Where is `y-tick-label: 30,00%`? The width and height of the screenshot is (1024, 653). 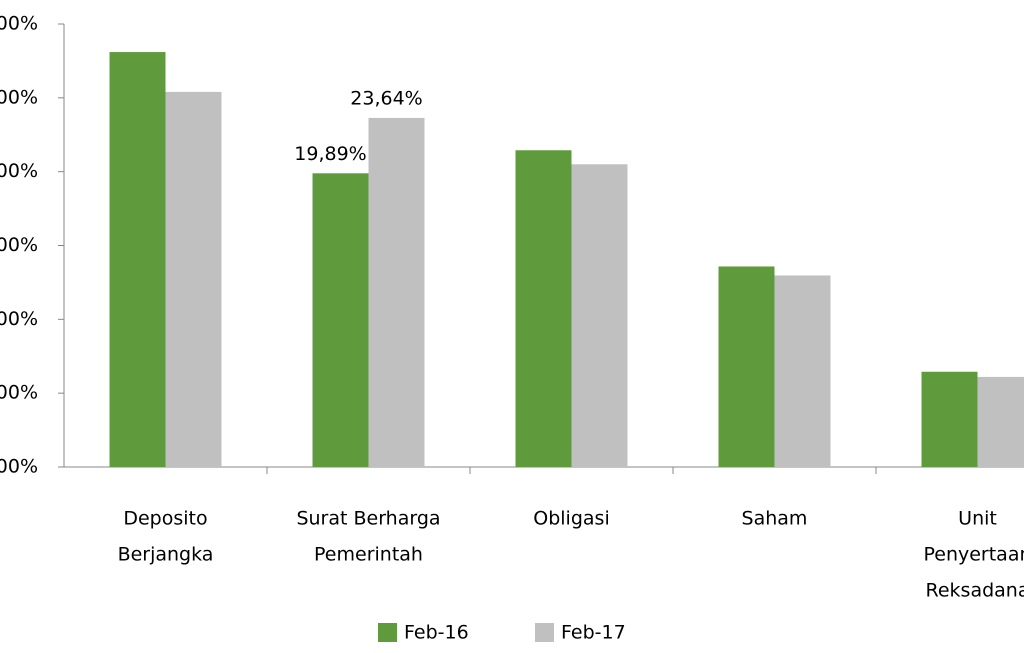 y-tick-label: 30,00% is located at coordinates (19, 24).